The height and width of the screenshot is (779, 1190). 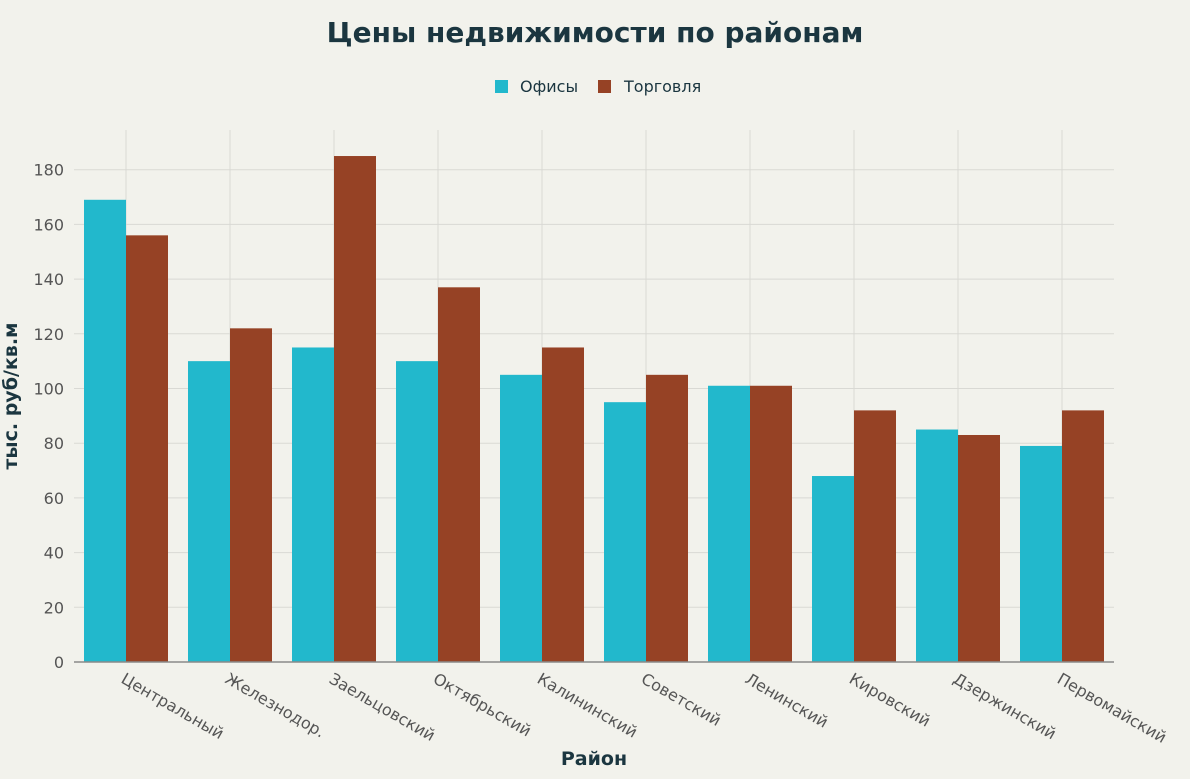 I want to click on x-tick-label: Ленинский, so click(x=787, y=700).